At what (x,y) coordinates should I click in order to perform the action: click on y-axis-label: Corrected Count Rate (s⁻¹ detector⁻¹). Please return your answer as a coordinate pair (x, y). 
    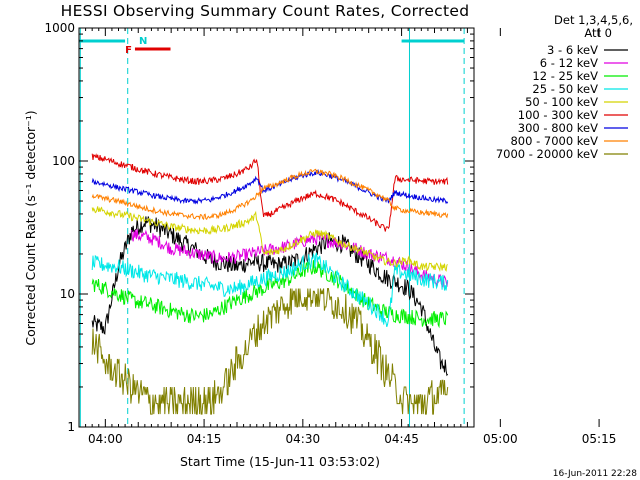
    Looking at the image, I should click on (30, 227).